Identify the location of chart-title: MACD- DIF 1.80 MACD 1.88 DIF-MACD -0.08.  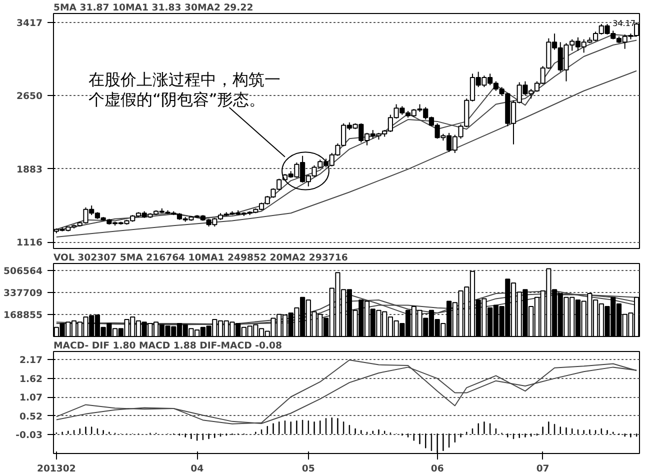
(168, 346).